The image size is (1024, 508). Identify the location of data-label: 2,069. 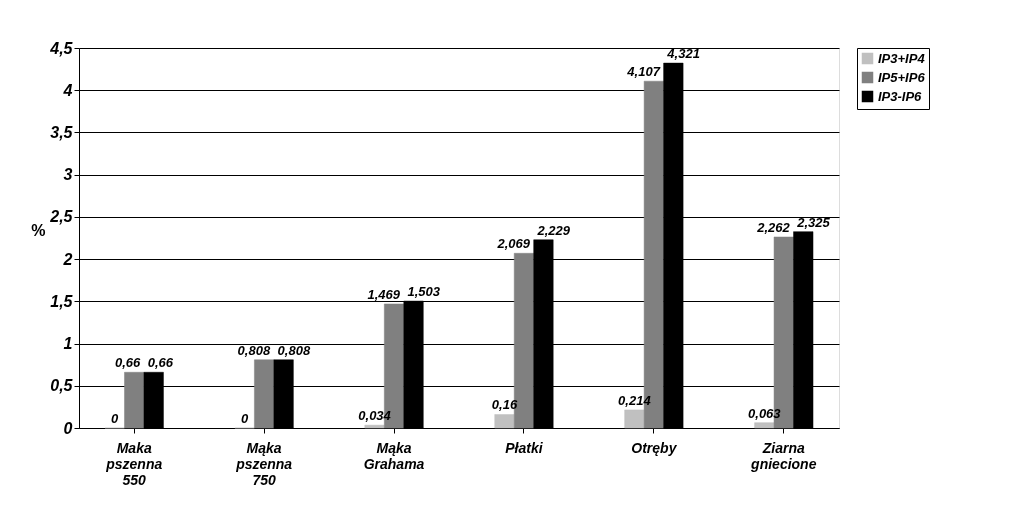
(513, 244).